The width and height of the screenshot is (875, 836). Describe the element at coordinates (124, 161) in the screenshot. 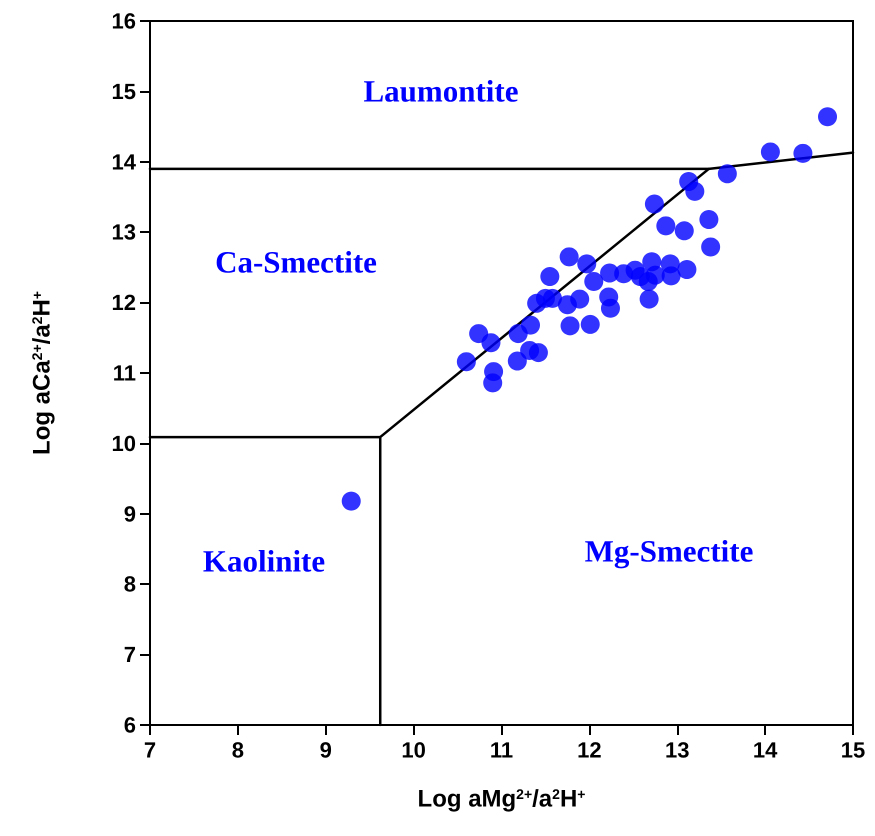

I see `y-tick-label: 14` at that location.